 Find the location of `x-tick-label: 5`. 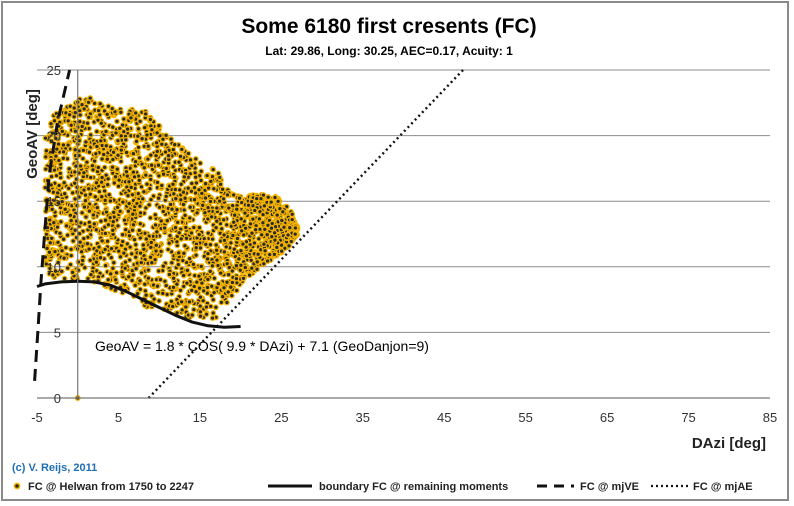

x-tick-label: 5 is located at coordinates (118, 417).